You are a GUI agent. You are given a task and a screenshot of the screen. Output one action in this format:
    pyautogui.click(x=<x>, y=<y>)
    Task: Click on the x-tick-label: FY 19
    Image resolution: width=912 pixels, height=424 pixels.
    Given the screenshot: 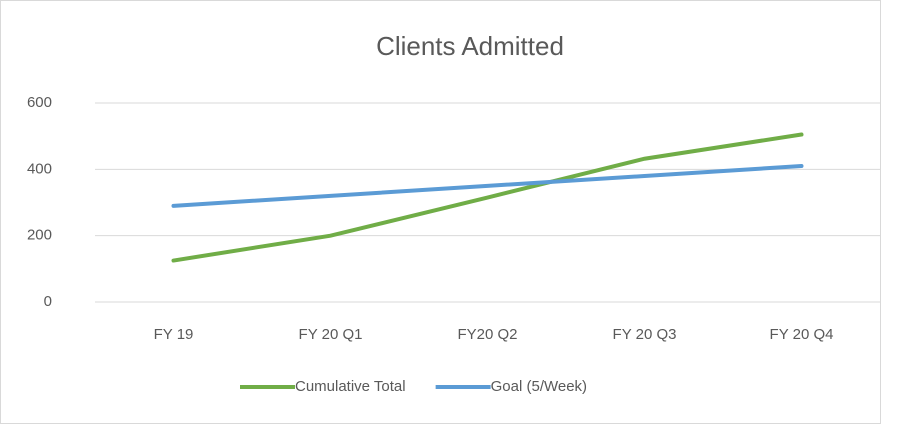 What is the action you would take?
    pyautogui.click(x=174, y=334)
    